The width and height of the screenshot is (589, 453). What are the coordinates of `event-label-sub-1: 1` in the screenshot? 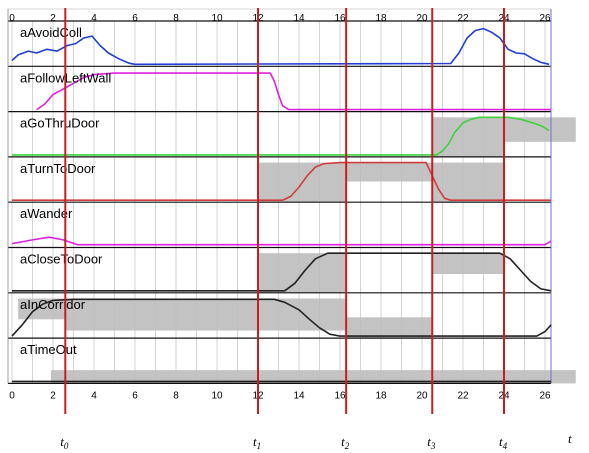 It's located at (259, 446).